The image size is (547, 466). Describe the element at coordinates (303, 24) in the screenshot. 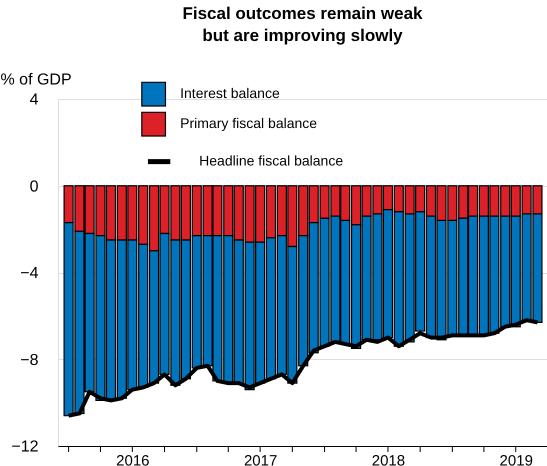

I see `chart-title: Fiscal outcomes remain weak but are improving slowly` at that location.